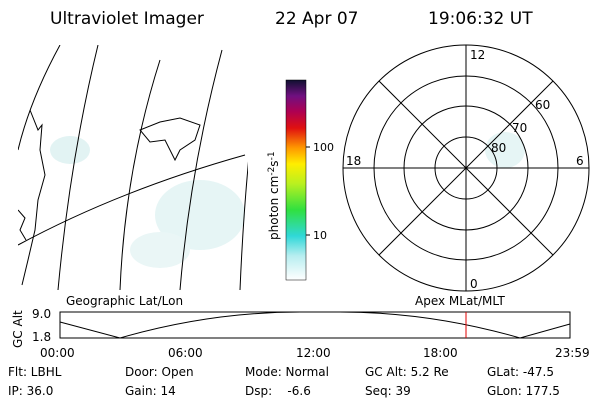  I want to click on timeline-xtick-label: 23:59, so click(572, 353).